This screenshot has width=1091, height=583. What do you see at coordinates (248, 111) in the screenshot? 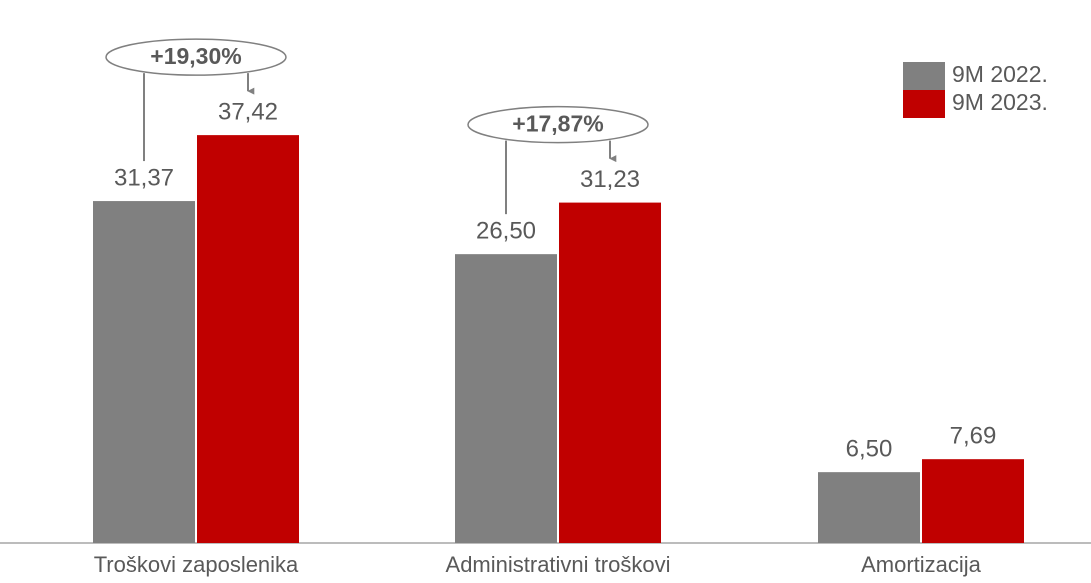
I see `value-label: 37,42` at bounding box center [248, 111].